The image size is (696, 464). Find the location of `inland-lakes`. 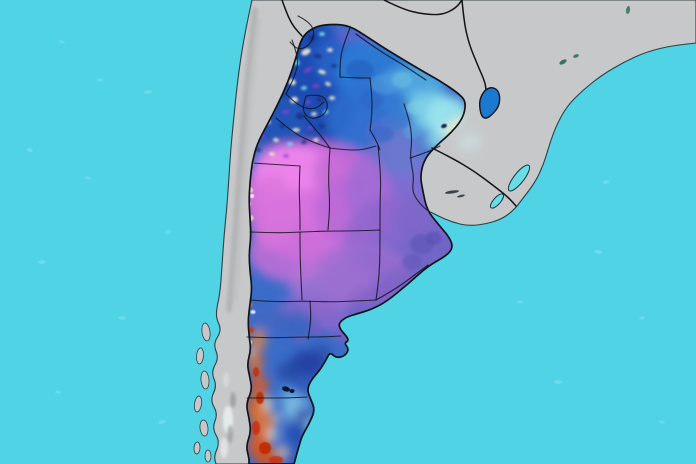

inland-lakes is located at coordinates (373, 291).